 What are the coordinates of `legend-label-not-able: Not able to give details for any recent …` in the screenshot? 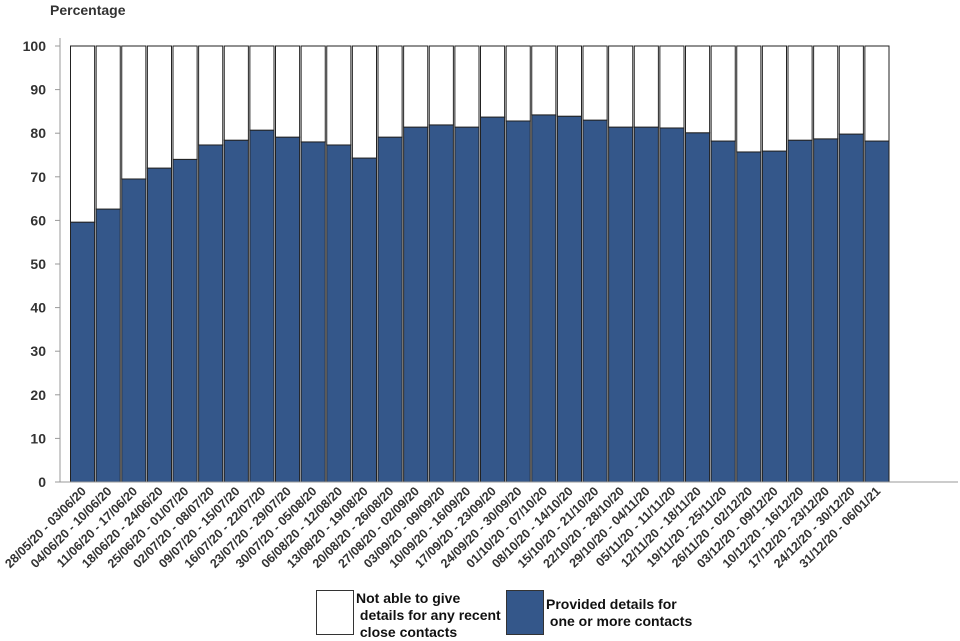 It's located at (428, 615).